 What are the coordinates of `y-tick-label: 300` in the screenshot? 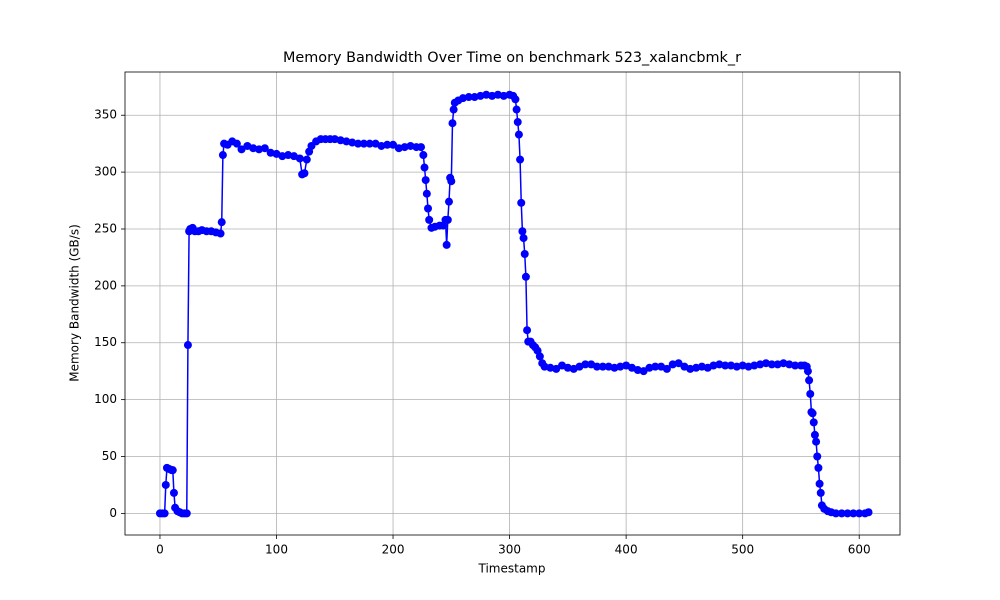 It's located at (105, 172).